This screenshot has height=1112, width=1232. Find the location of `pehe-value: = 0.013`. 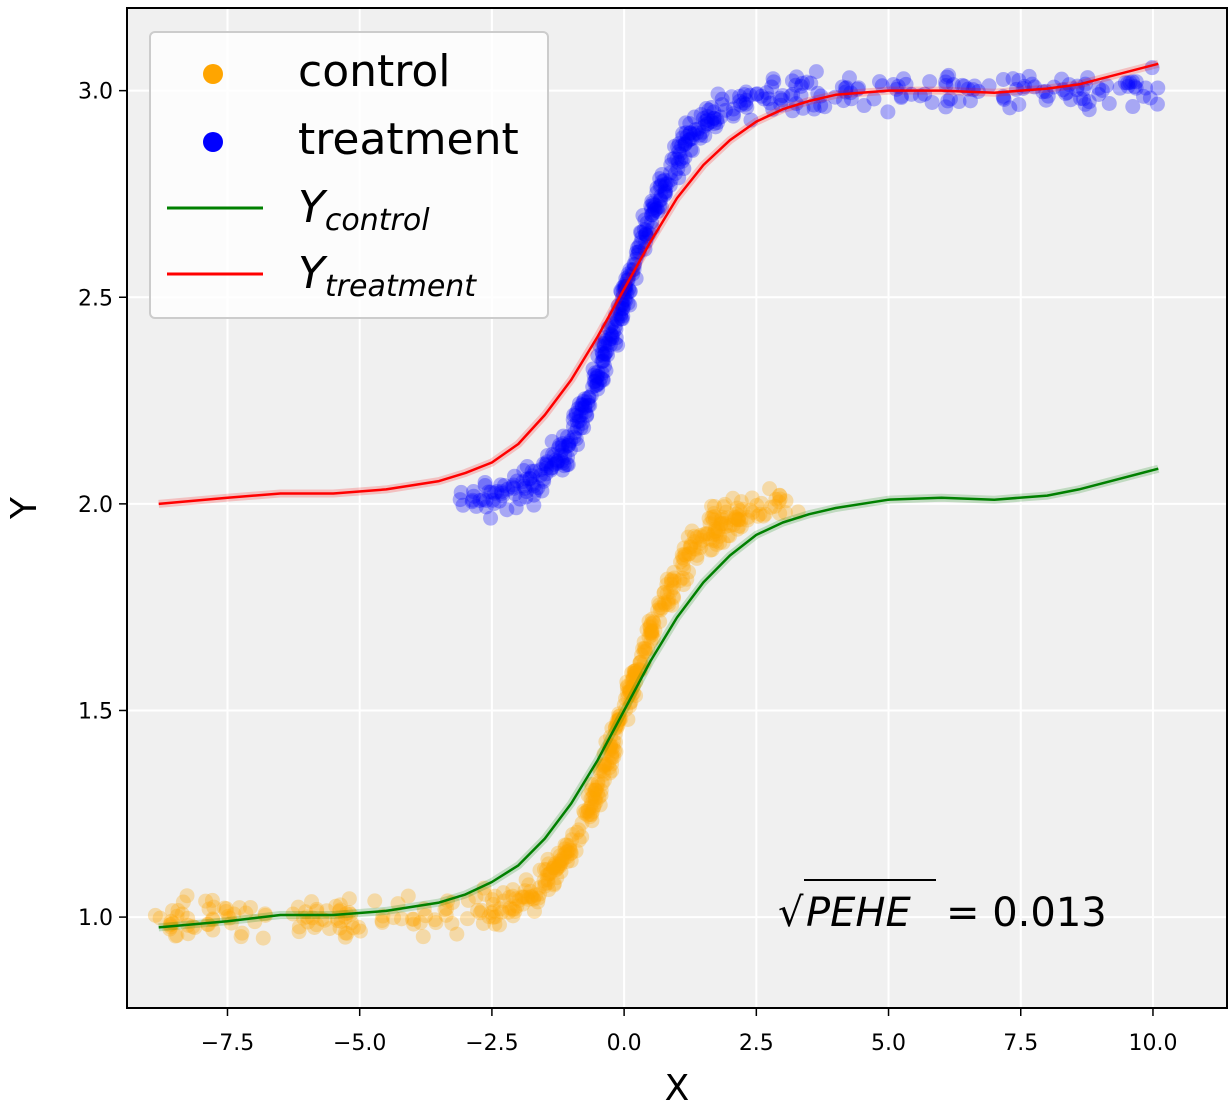

pehe-value: = 0.013 is located at coordinates (1026, 913).